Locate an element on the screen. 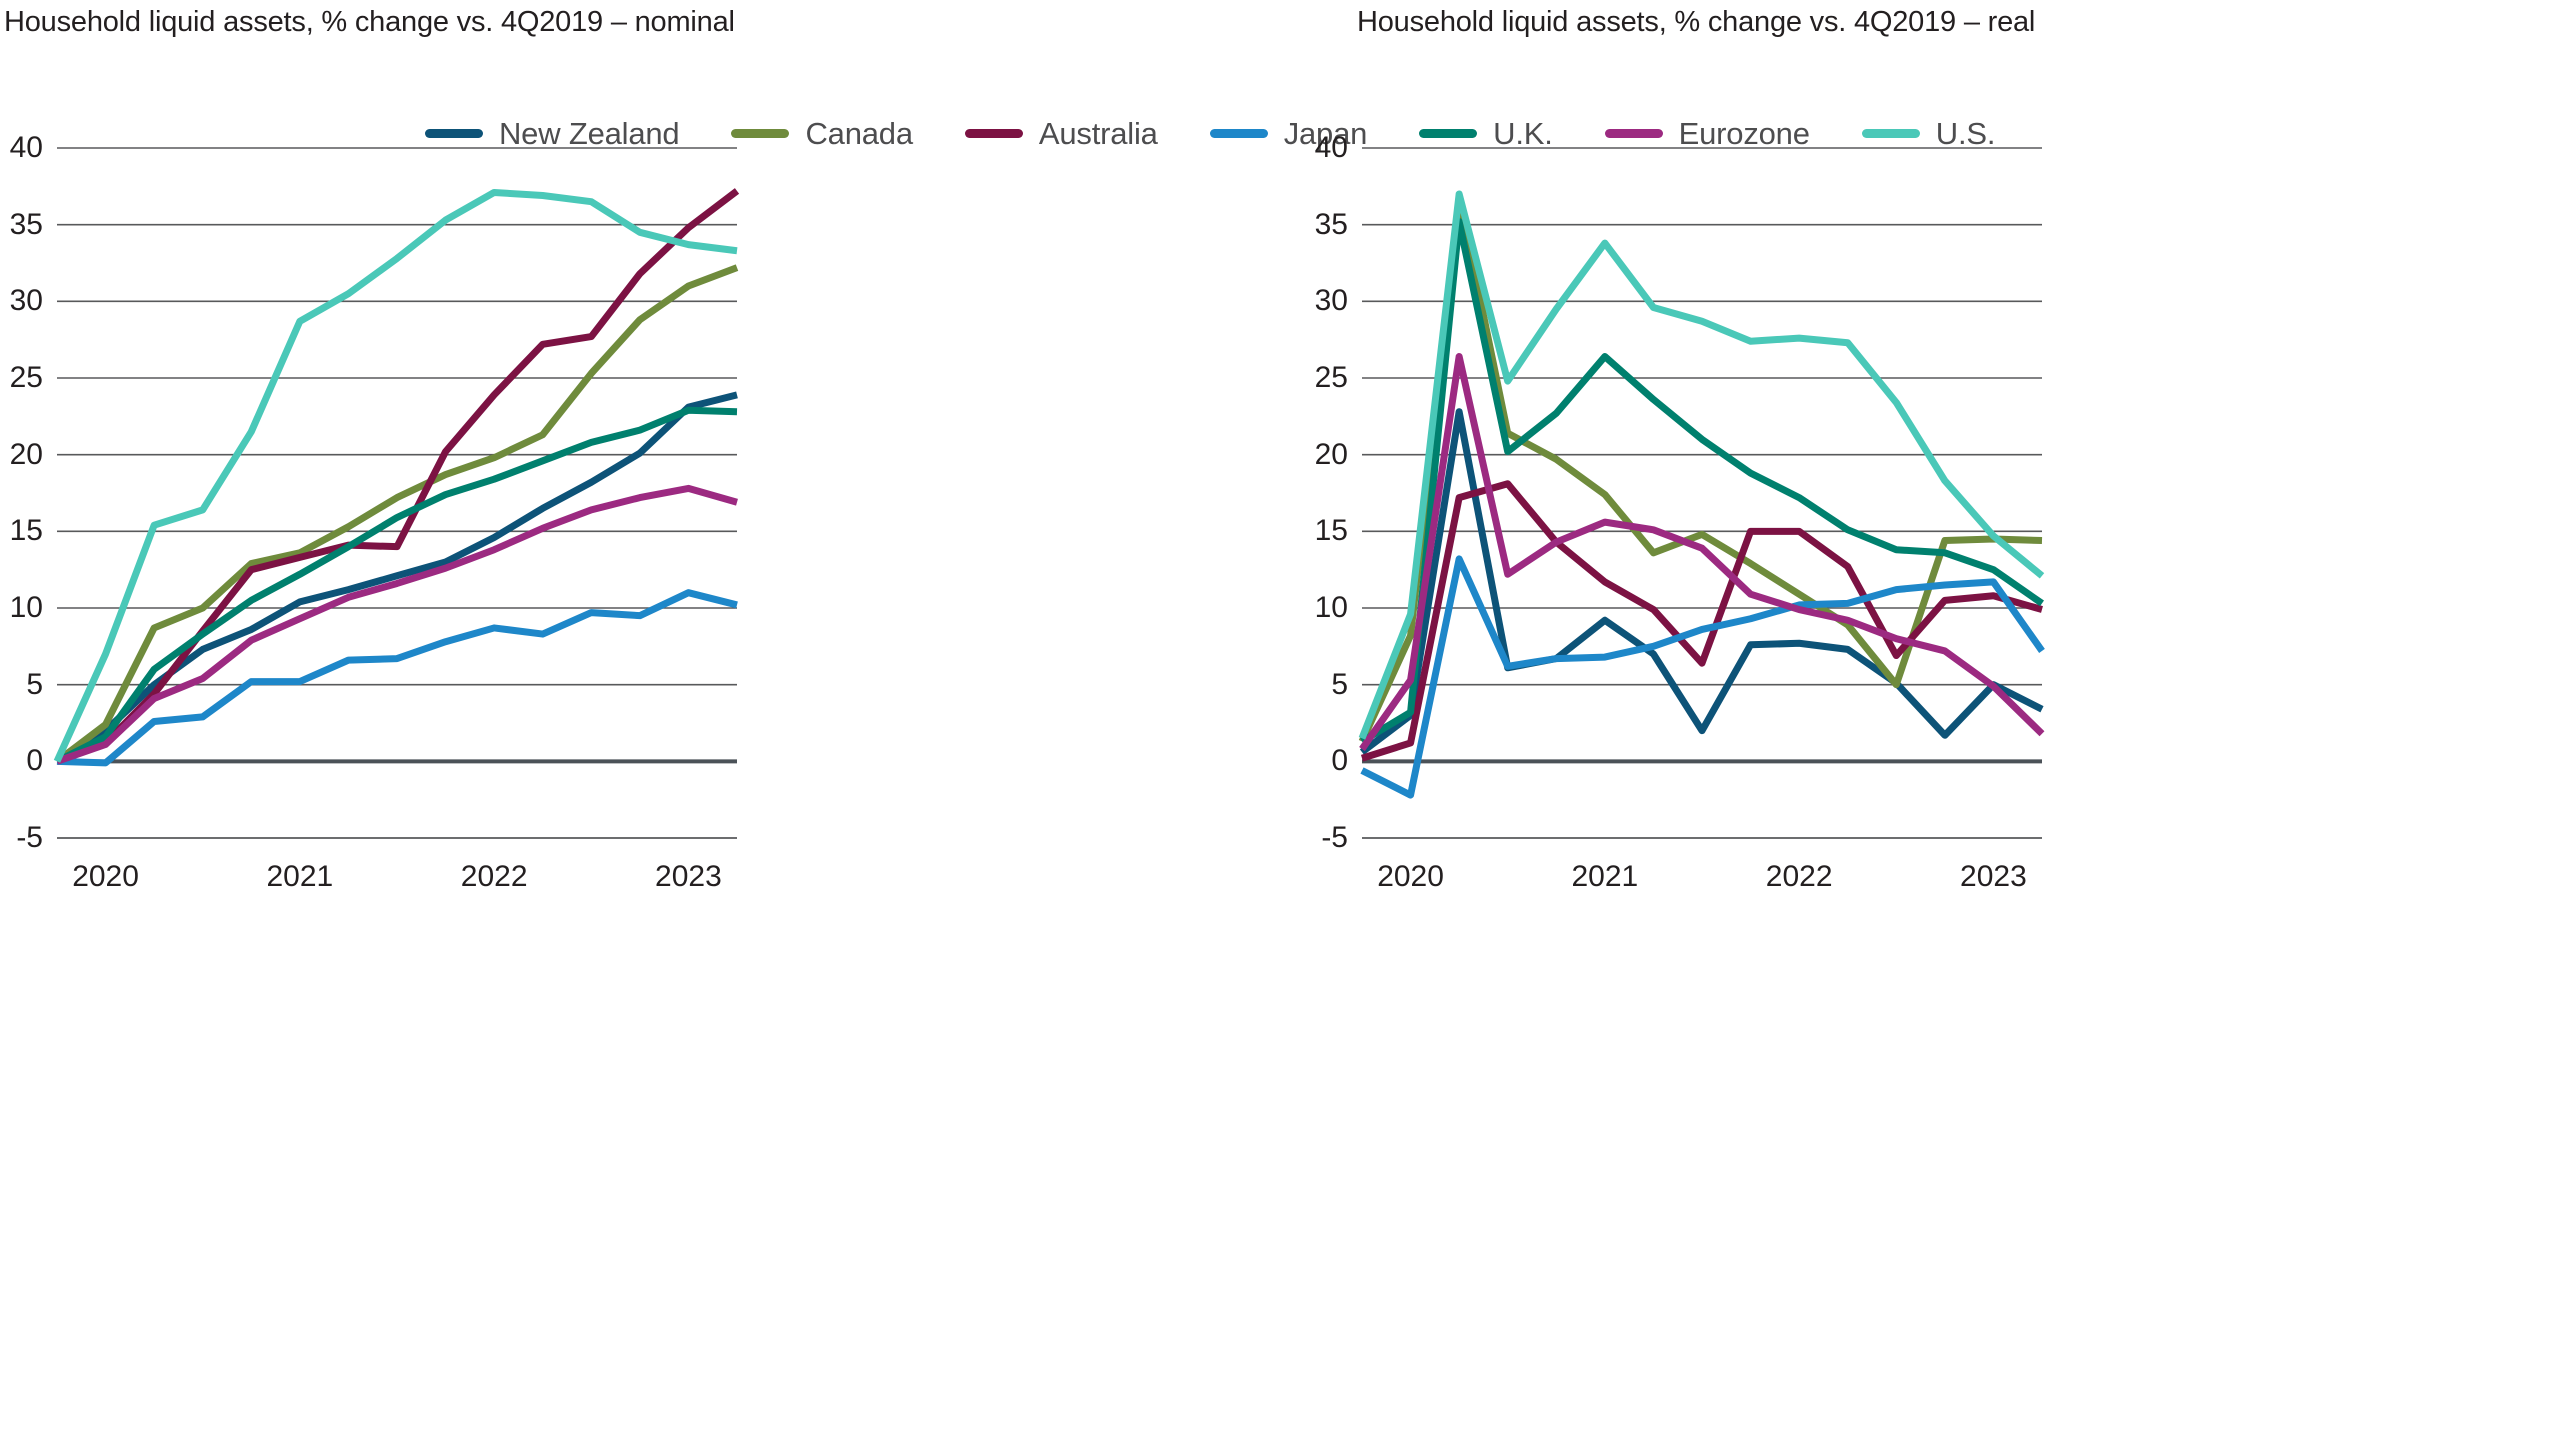 Image resolution: width=2560 pixels, height=1440 pixels. legend-item-eurozone: Eurozone is located at coordinates (1707, 133).